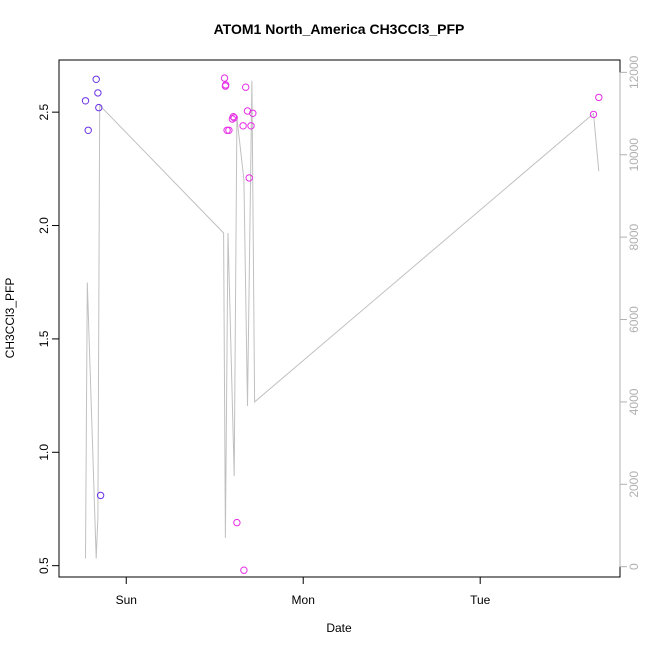 The width and height of the screenshot is (650, 650). What do you see at coordinates (10, 318) in the screenshot?
I see `y-axis-label: CH3CCl3_PFP` at bounding box center [10, 318].